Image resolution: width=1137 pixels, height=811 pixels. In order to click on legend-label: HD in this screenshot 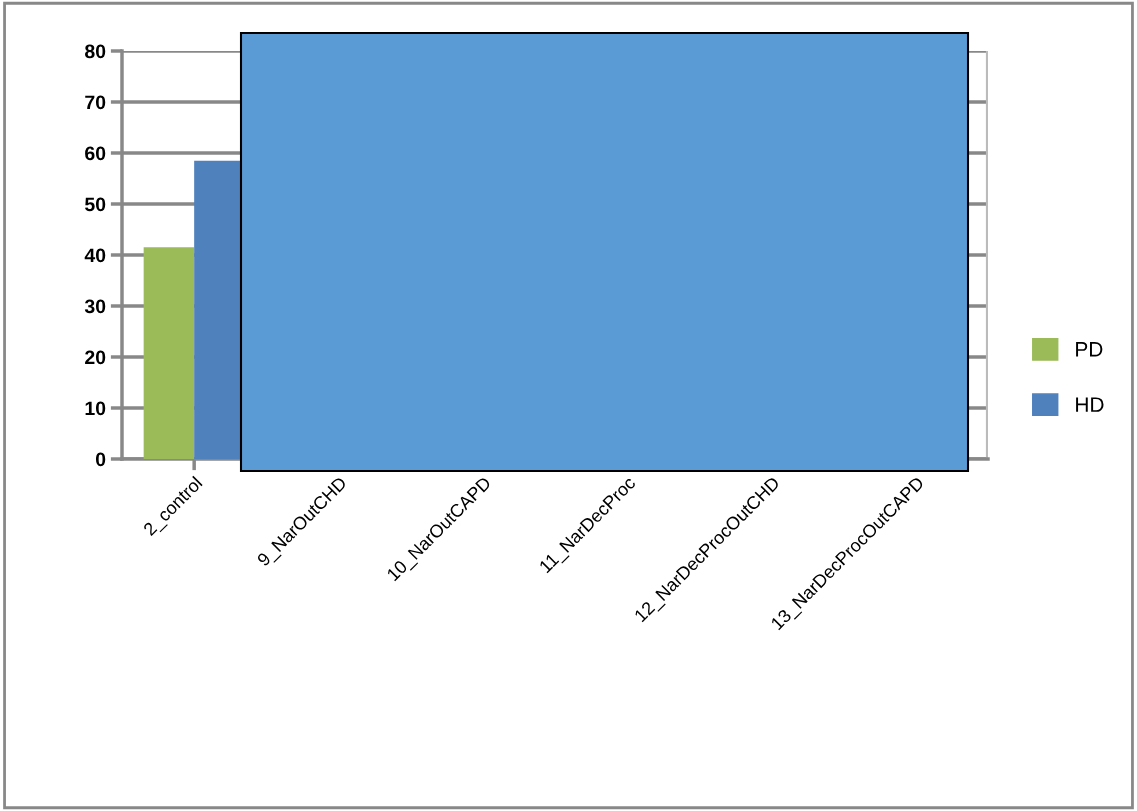, I will do `click(1090, 404)`.